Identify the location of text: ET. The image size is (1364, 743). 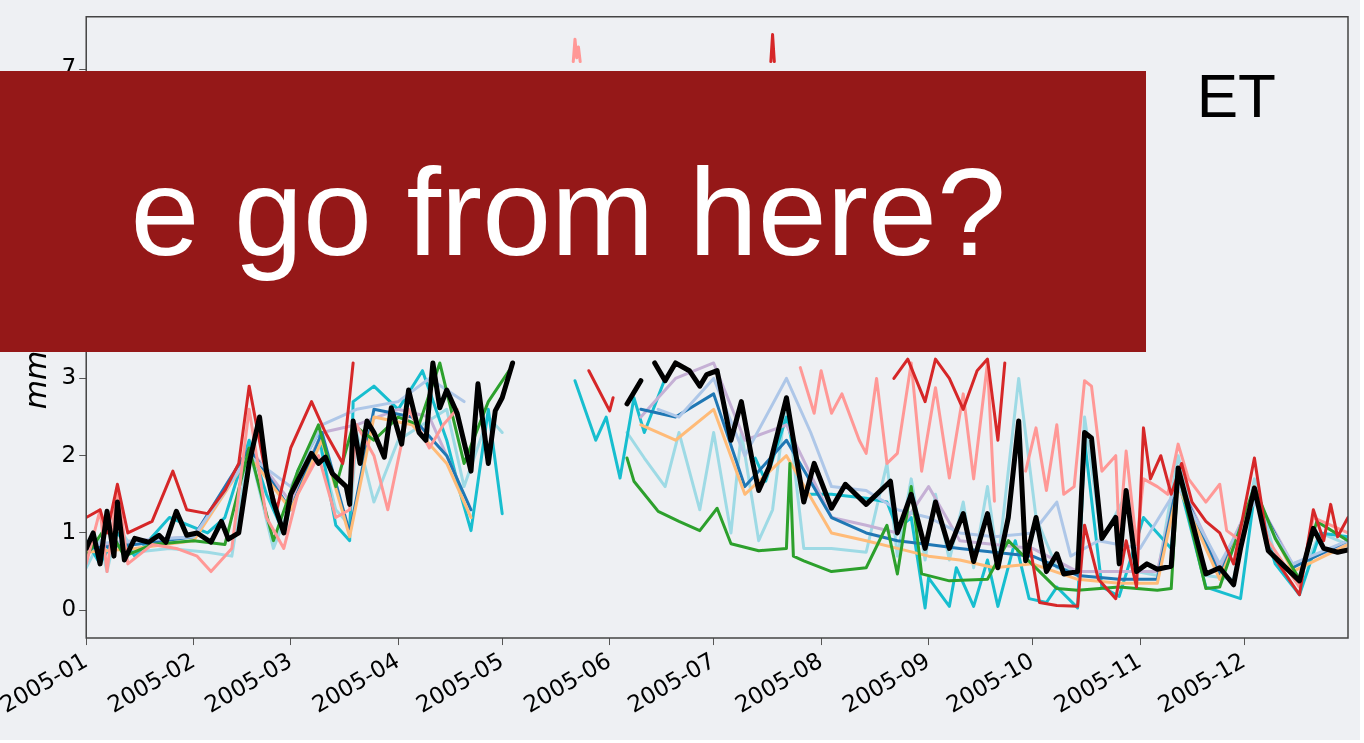
(1236, 95).